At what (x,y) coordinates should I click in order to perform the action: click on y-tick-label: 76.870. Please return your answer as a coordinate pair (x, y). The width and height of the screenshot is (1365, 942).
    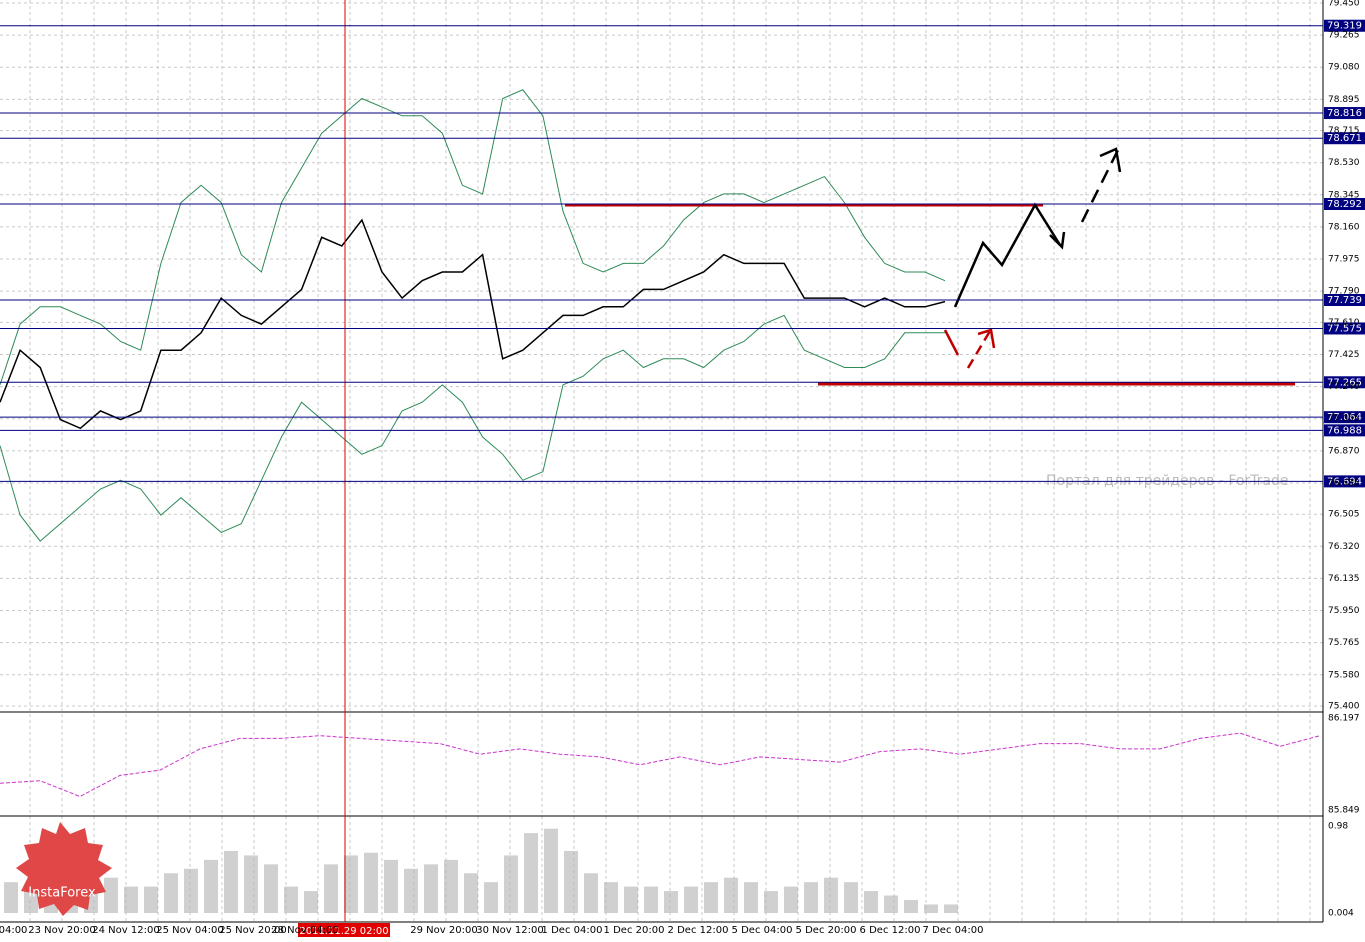
    Looking at the image, I should click on (1344, 451).